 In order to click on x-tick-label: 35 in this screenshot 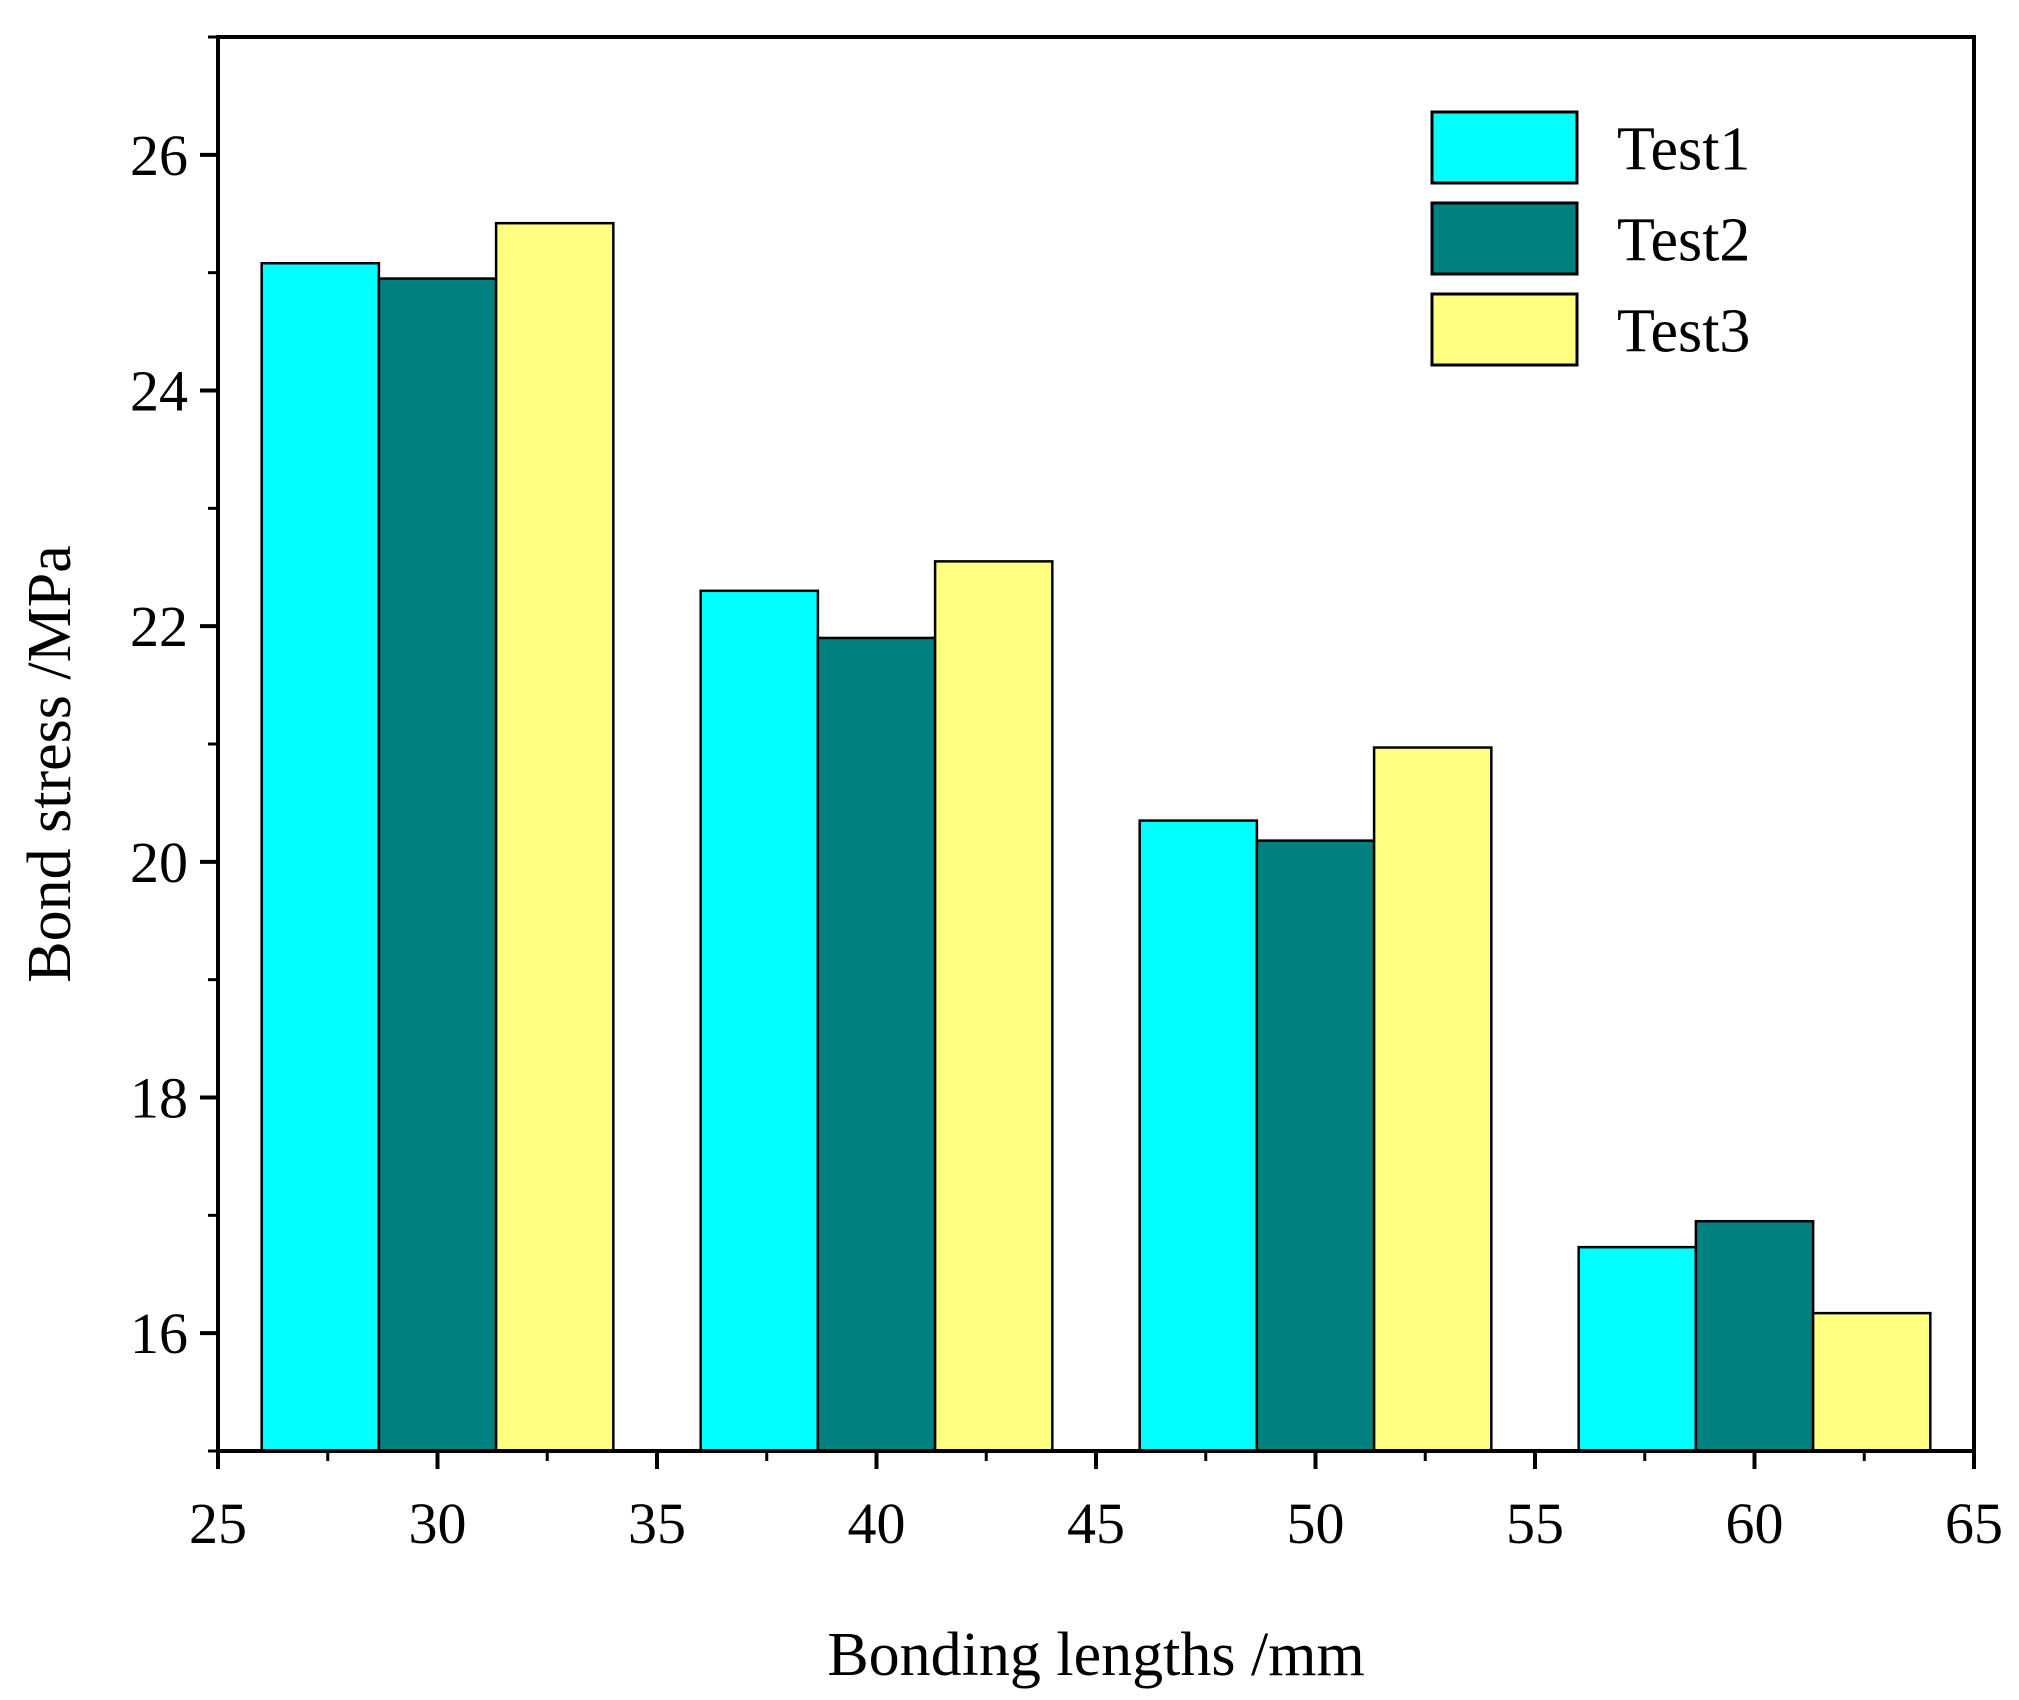, I will do `click(657, 1523)`.